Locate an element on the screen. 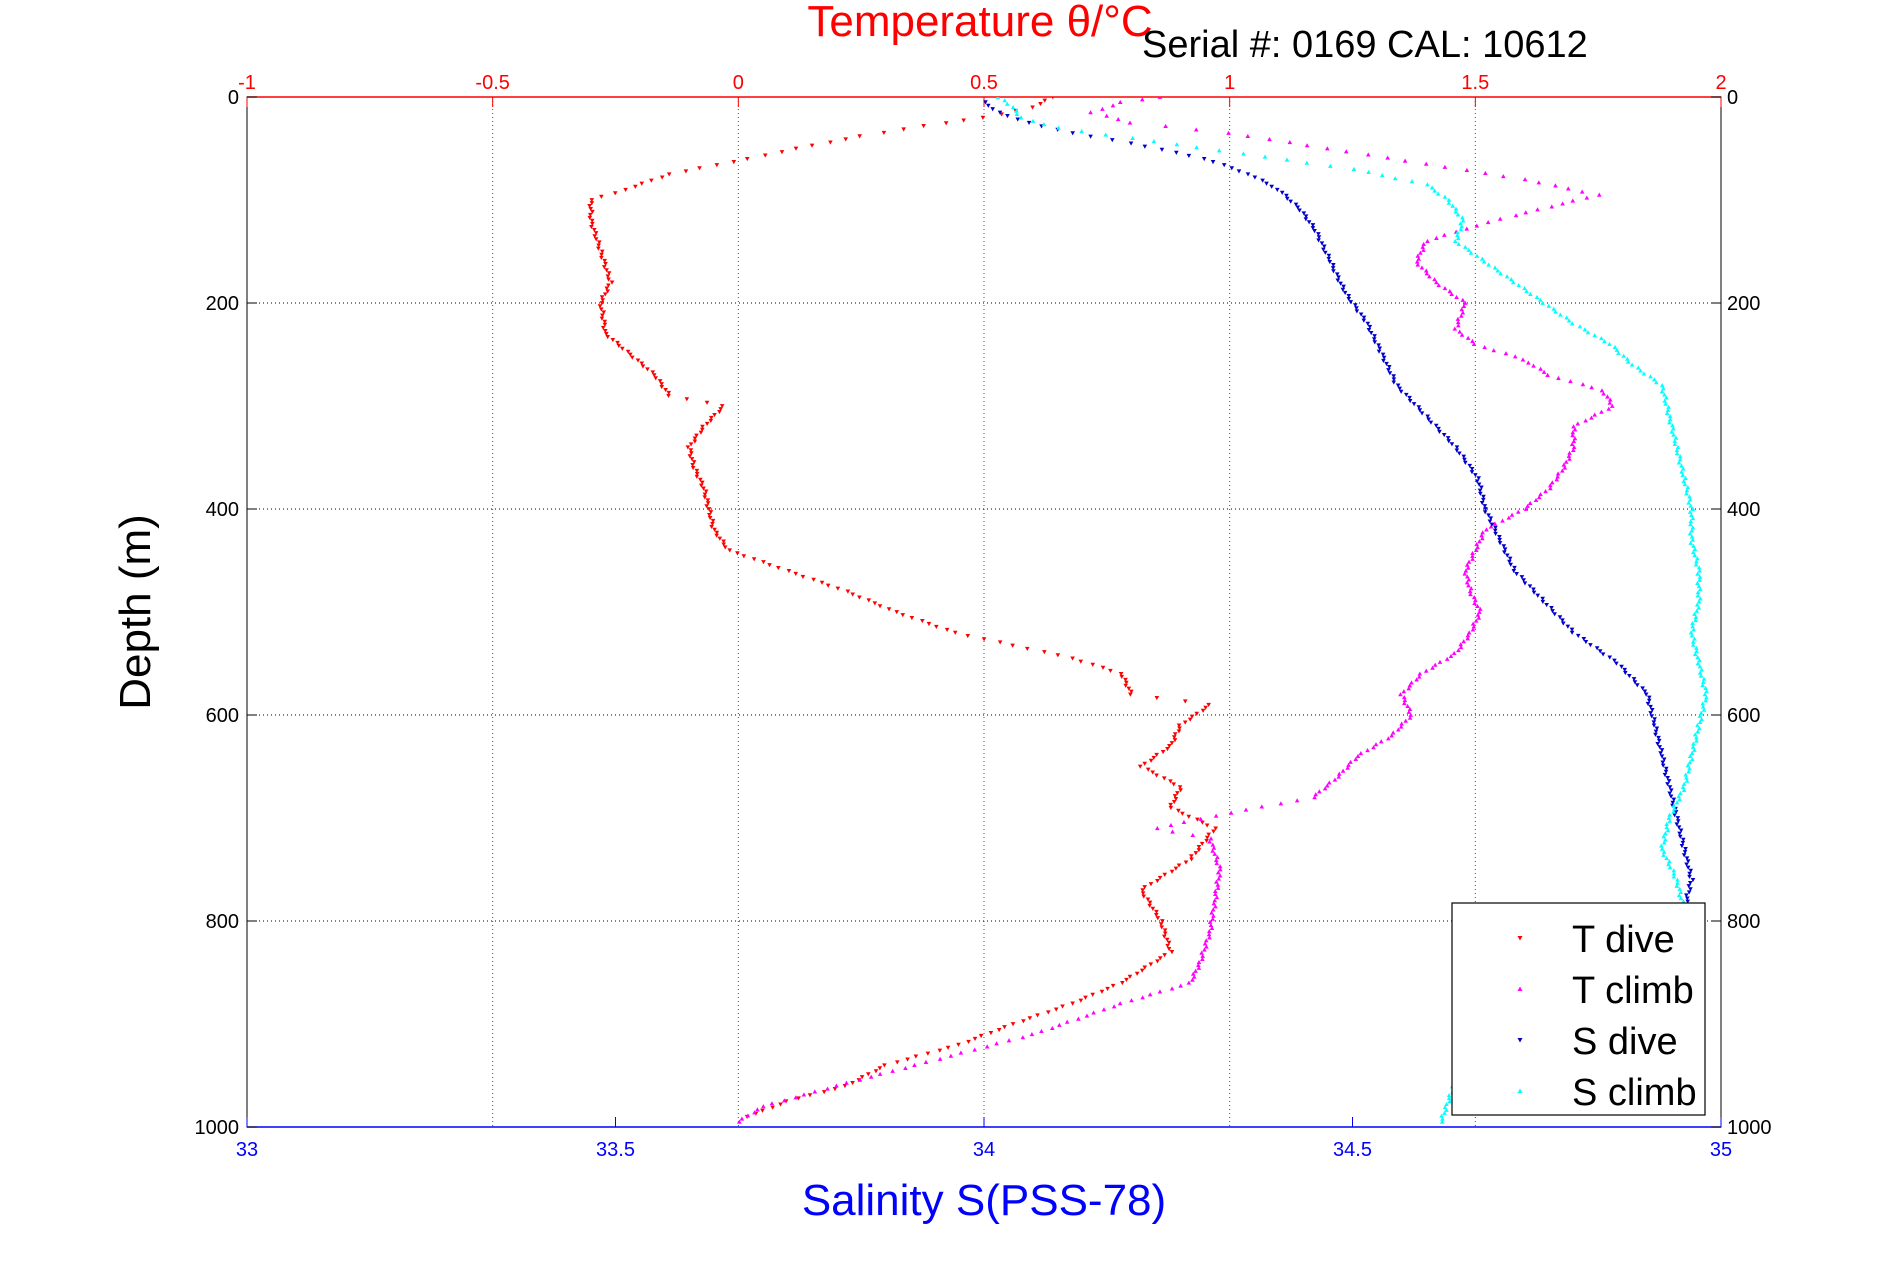  top-axis-title: Temperature θ/°C is located at coordinates (979, 23).